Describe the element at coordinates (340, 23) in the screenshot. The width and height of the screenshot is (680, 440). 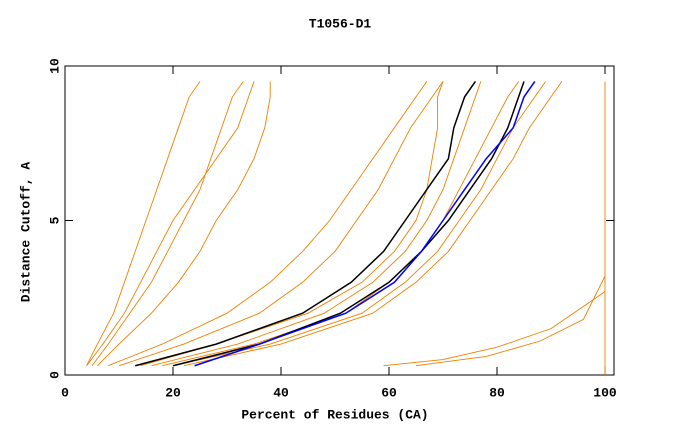
I see `chart-title: T1056-D1` at that location.